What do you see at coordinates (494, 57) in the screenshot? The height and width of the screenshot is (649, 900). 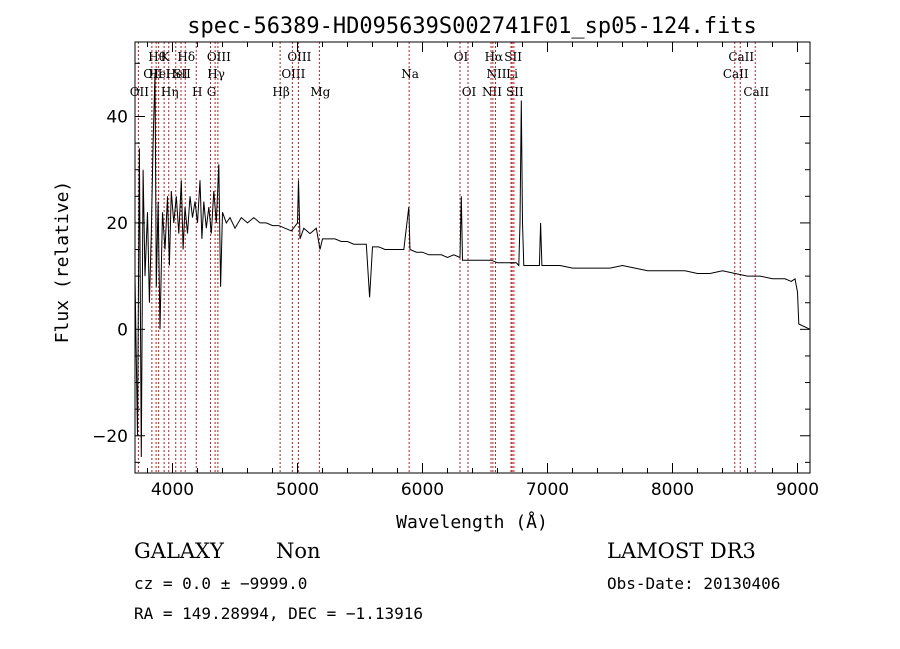 I see `line-label-21: Hα` at bounding box center [494, 57].